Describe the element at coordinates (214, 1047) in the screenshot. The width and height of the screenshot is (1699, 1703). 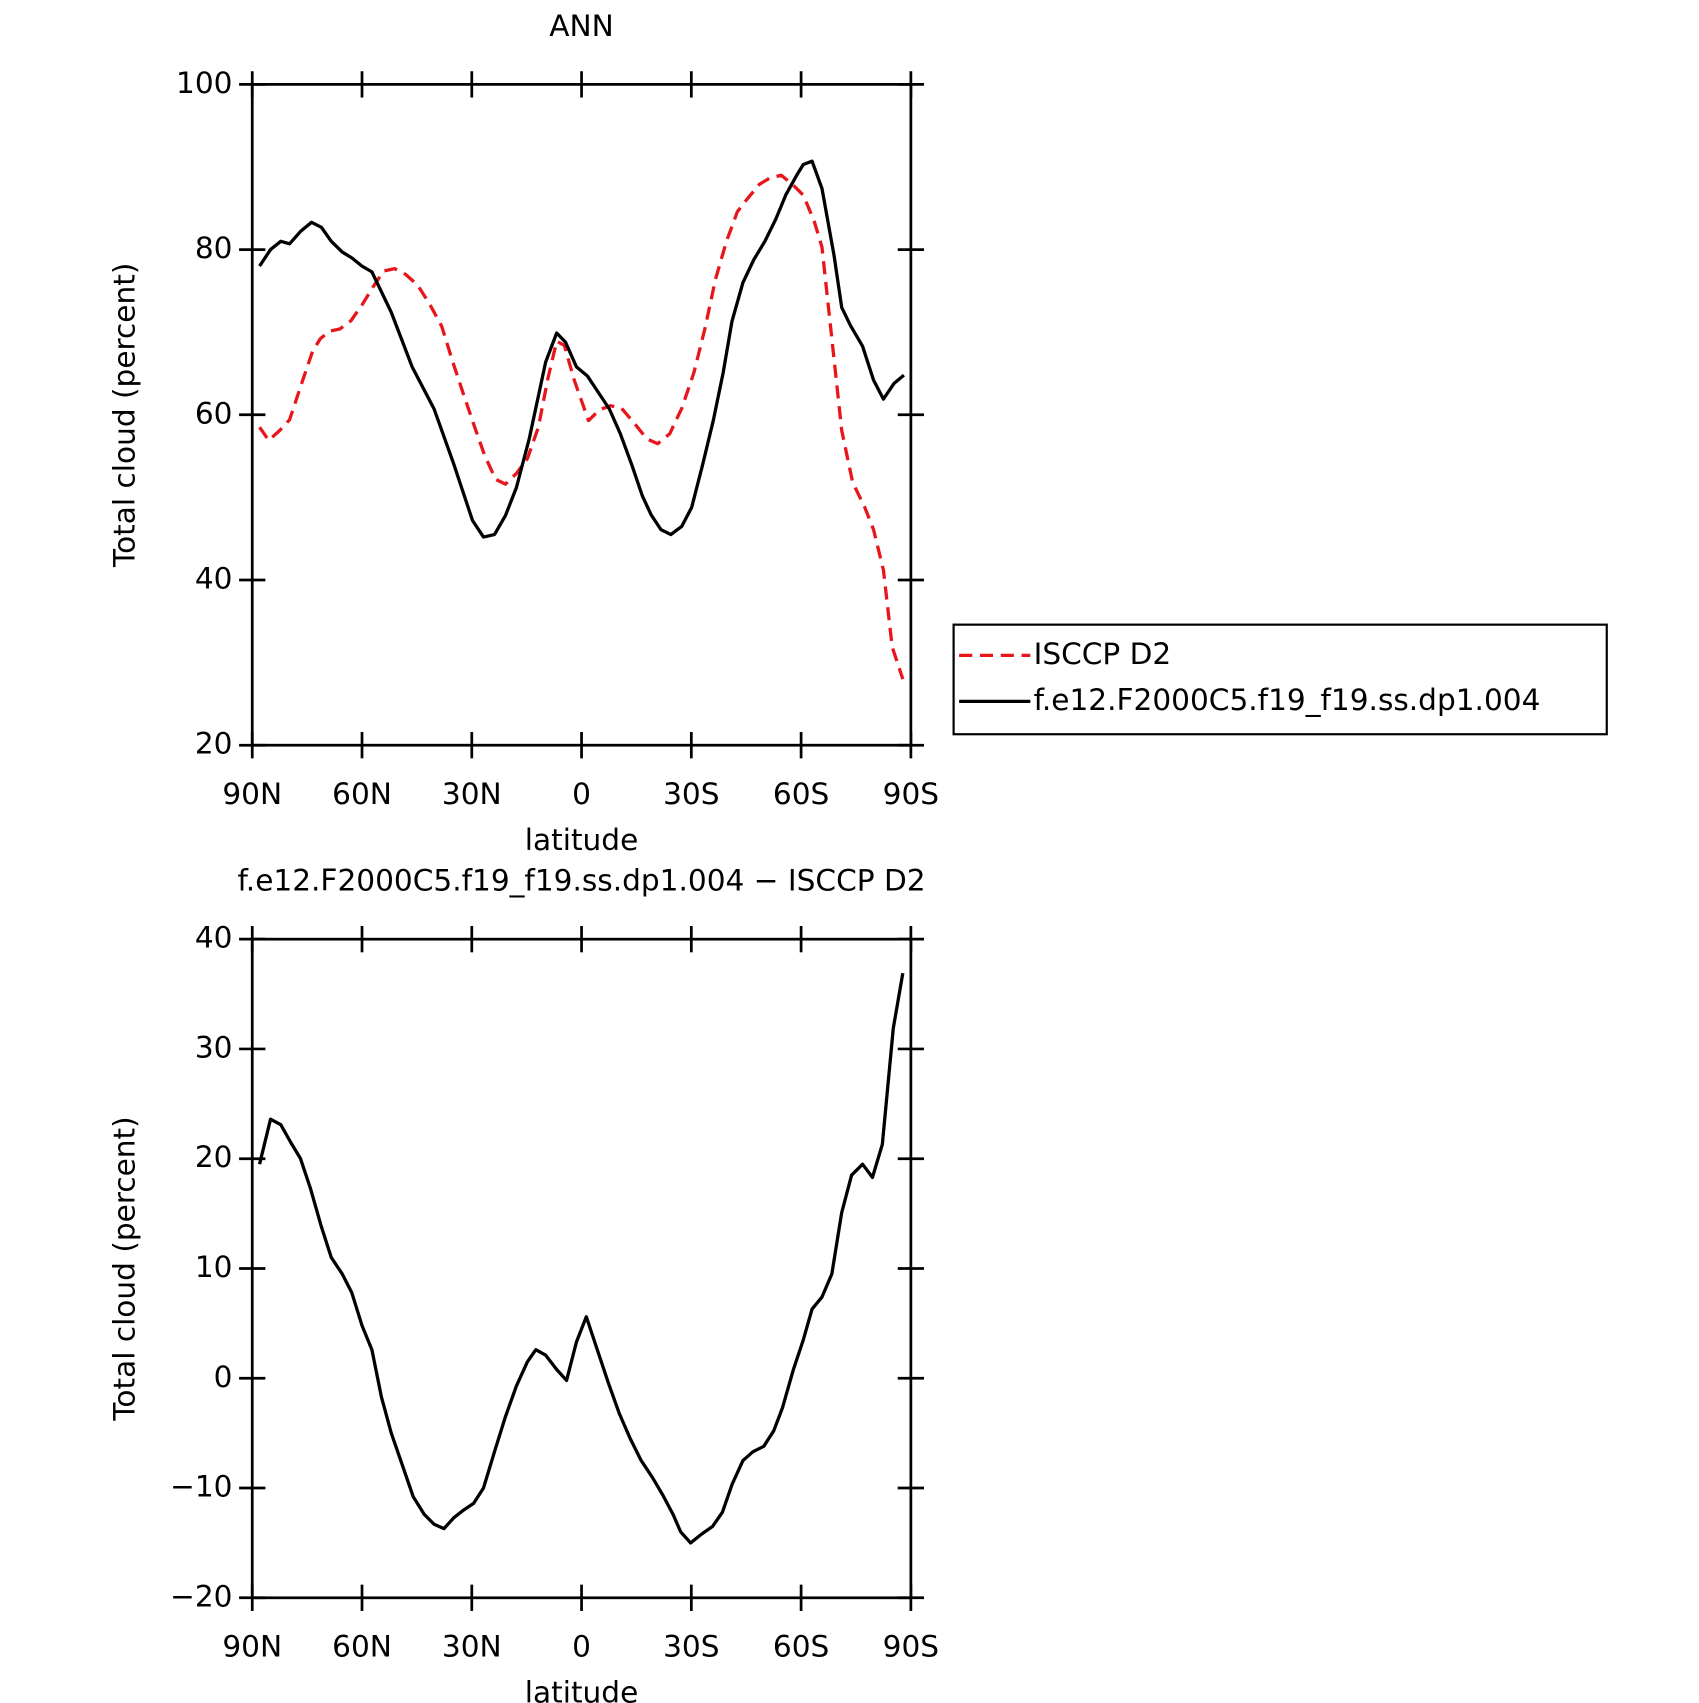
I see `y-tick-label: 30` at that location.